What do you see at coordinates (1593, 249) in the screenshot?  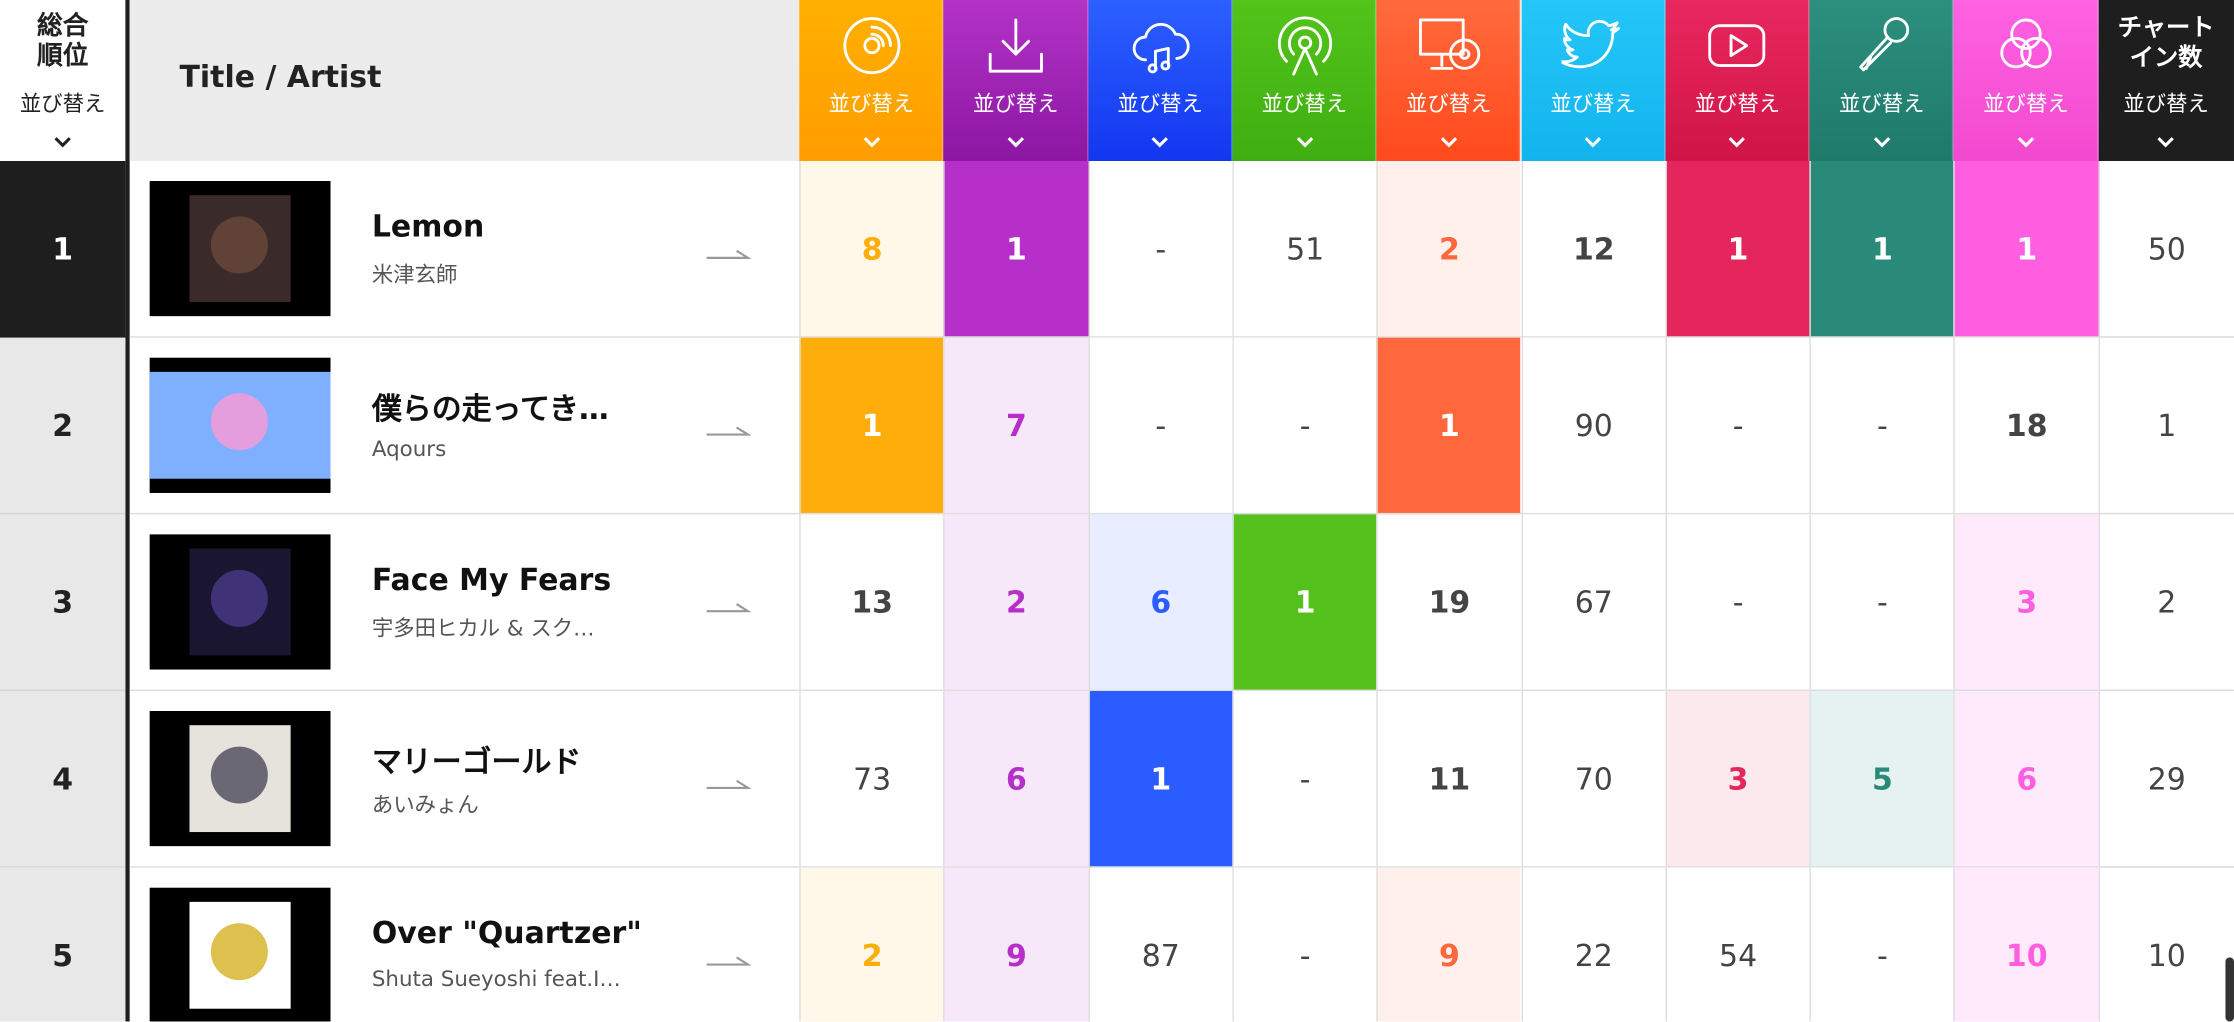 I see `rank-cell-value: 12` at bounding box center [1593, 249].